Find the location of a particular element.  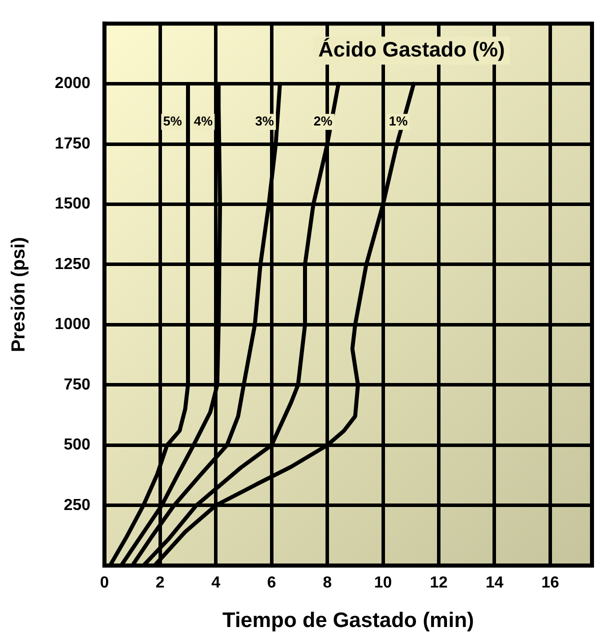

series-label: 4% is located at coordinates (204, 120).